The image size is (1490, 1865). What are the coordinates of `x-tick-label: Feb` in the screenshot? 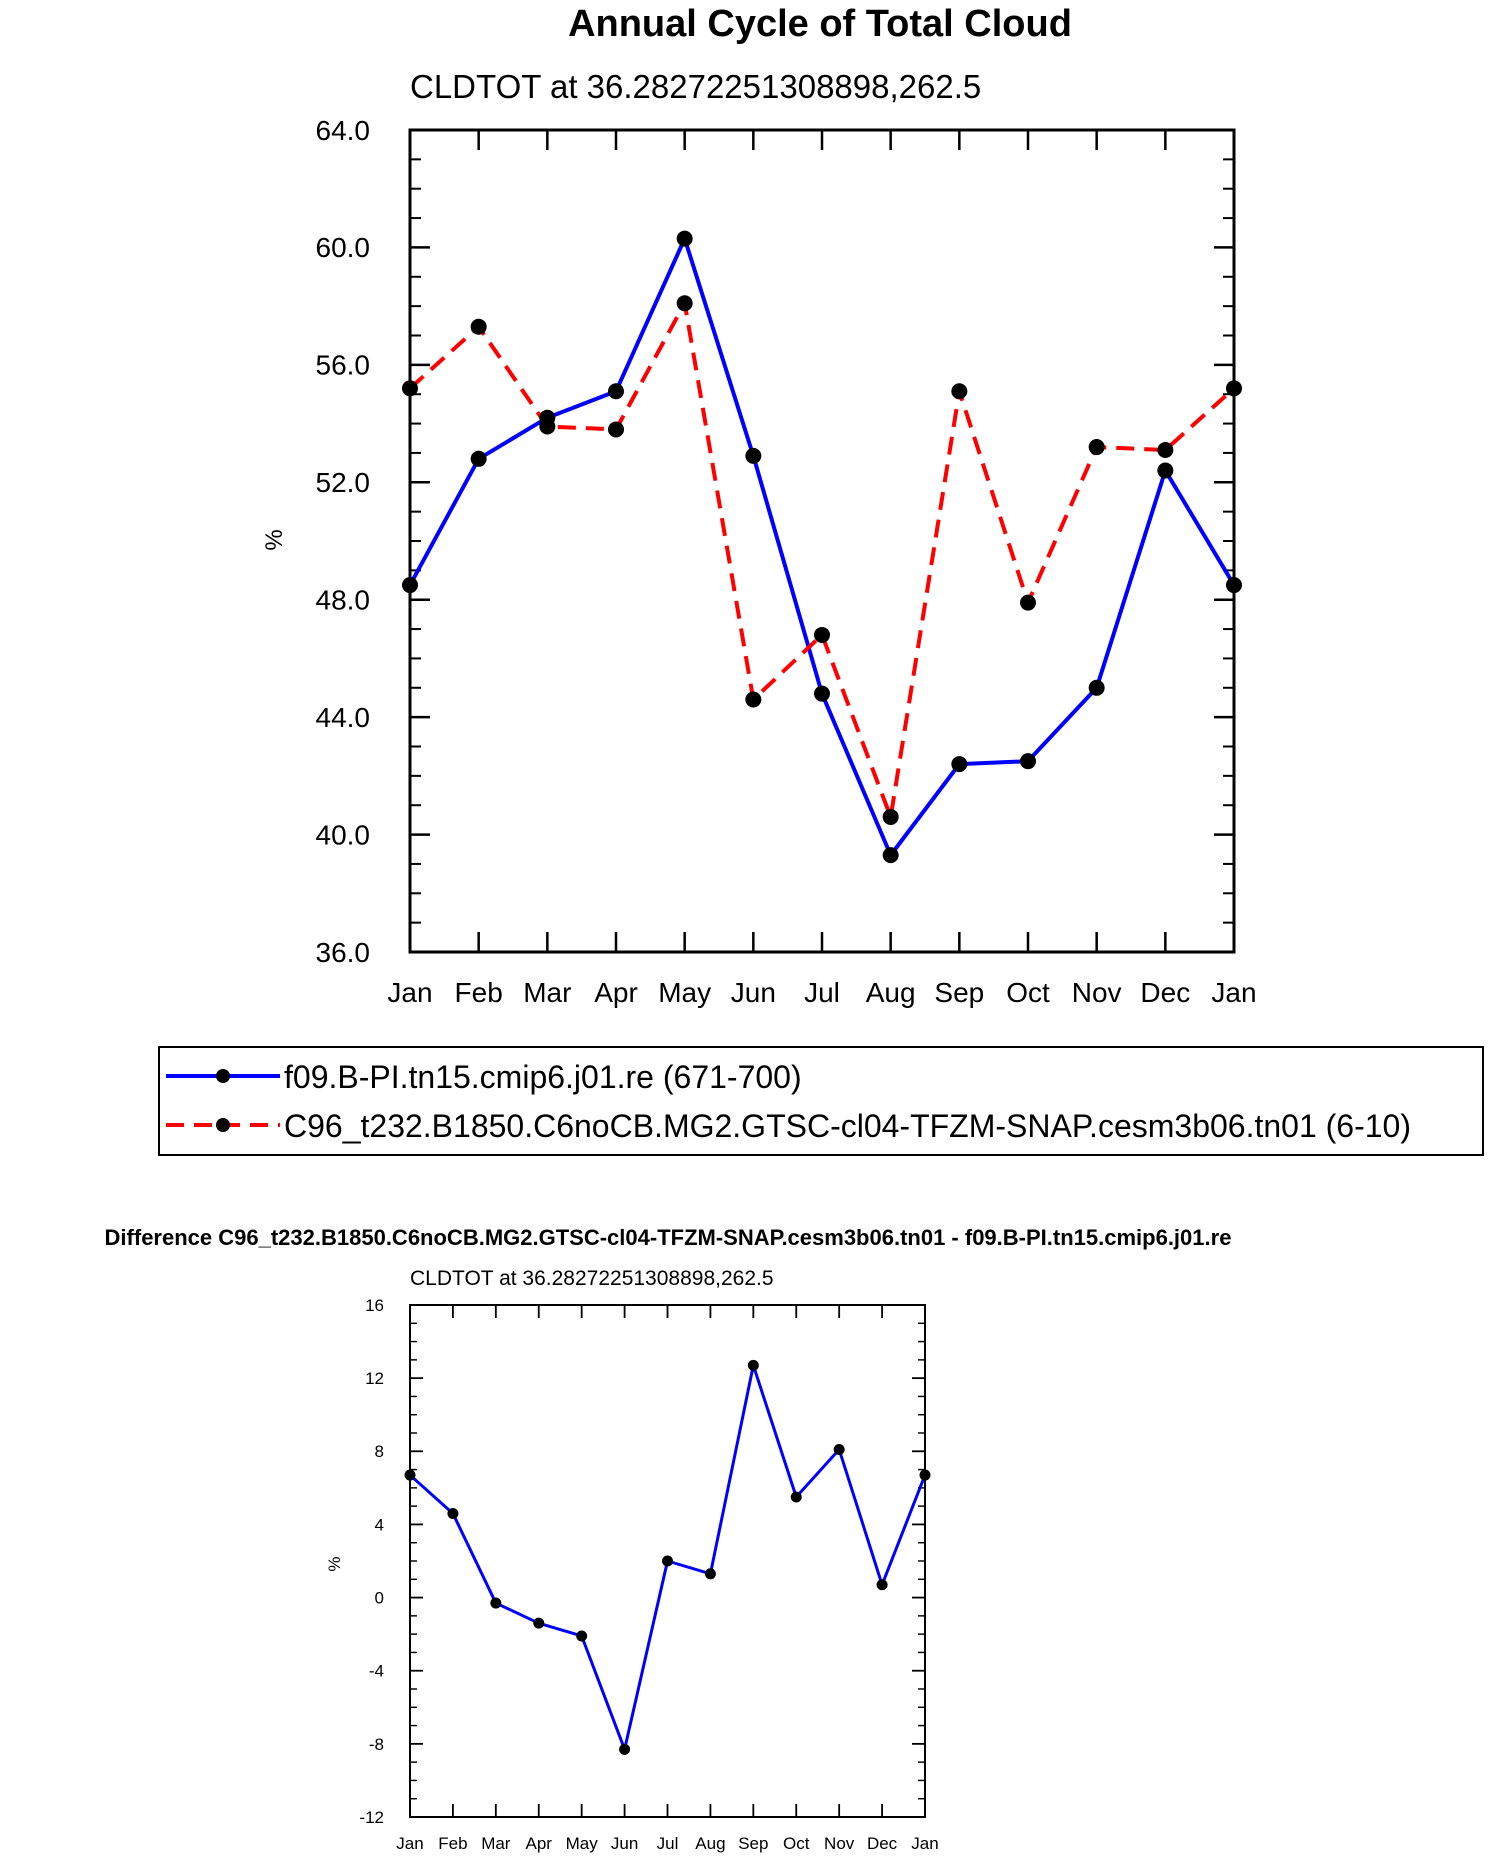 It's located at (452, 1843).